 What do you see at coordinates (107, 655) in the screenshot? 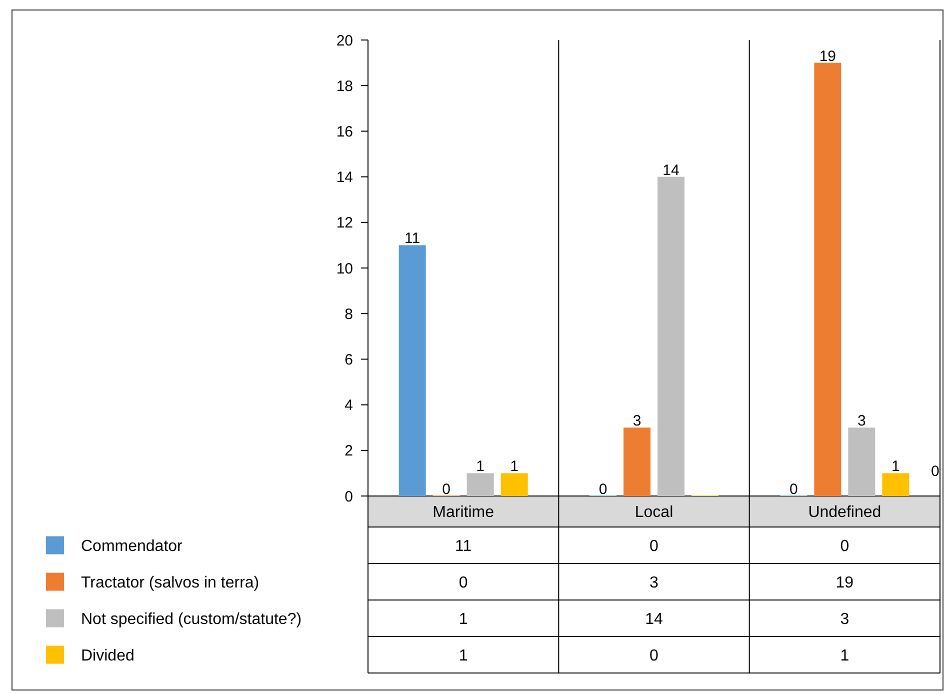
I see `legend-label: Divided` at bounding box center [107, 655].